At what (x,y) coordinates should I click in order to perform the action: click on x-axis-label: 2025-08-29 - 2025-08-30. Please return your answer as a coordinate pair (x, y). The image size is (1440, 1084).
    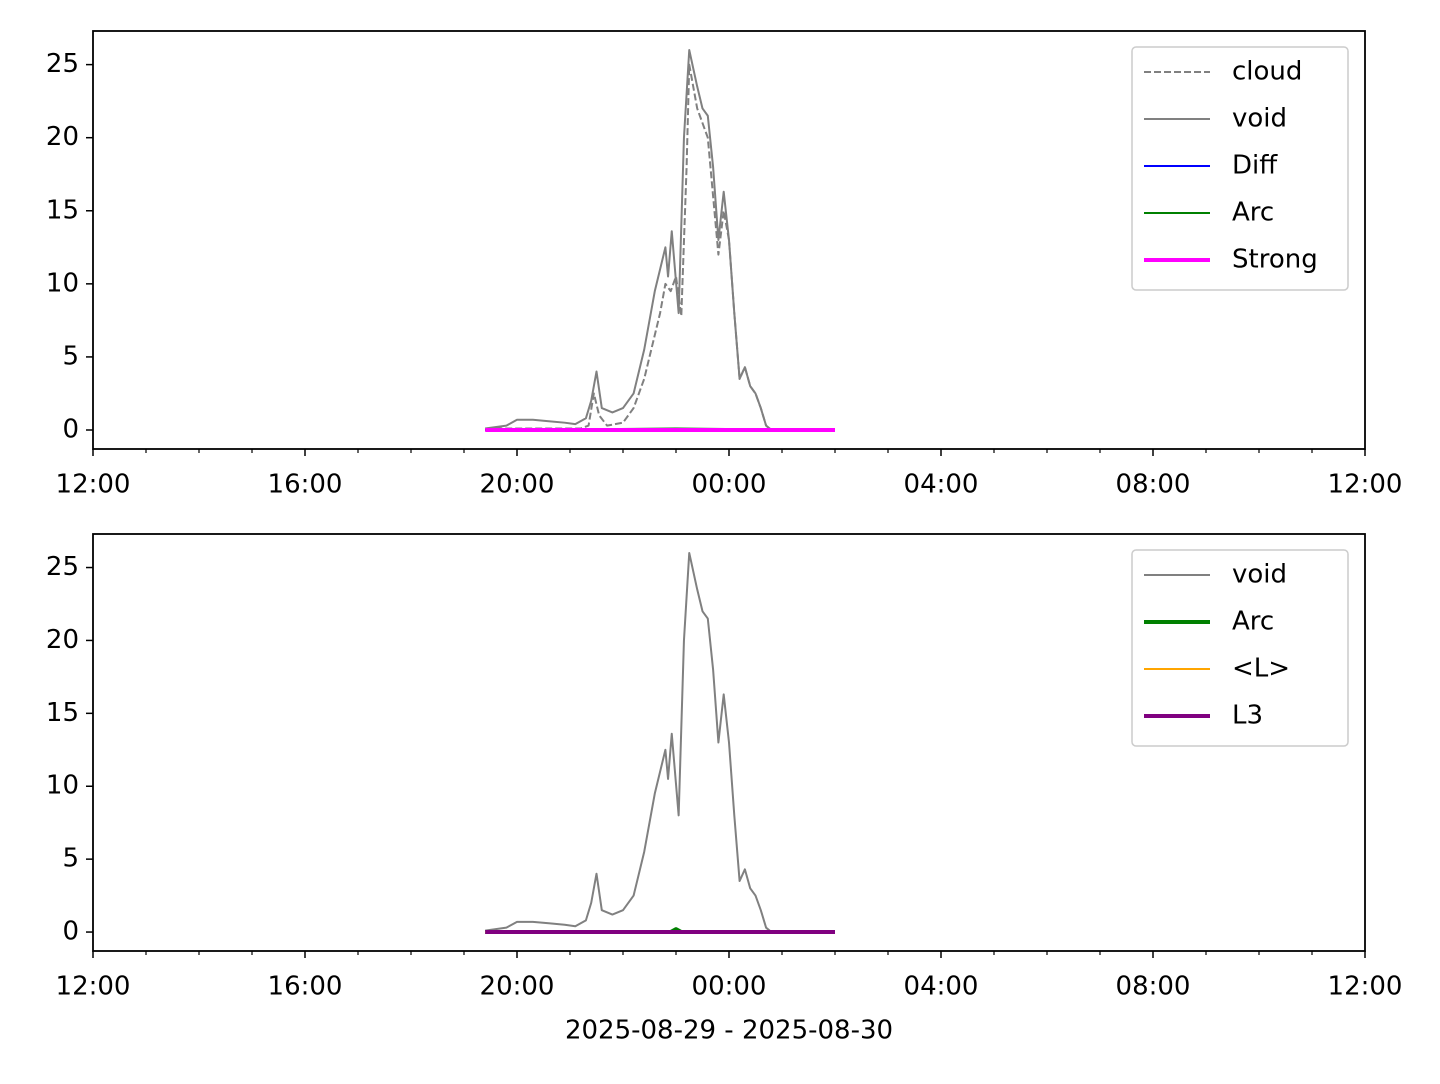
    Looking at the image, I should click on (729, 1031).